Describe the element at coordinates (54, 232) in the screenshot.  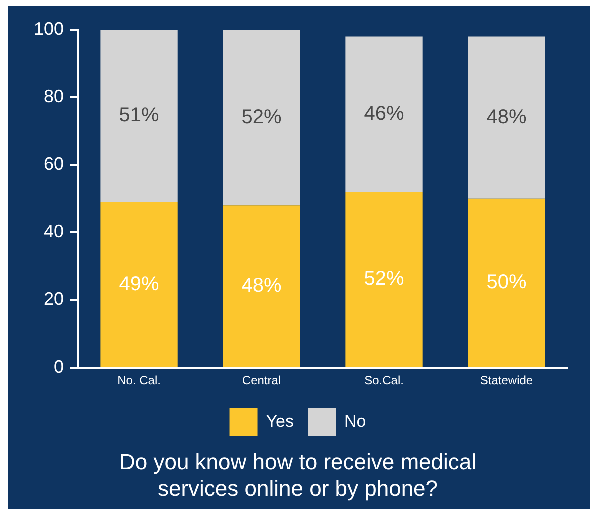
I see `y-tick-label: 40` at that location.